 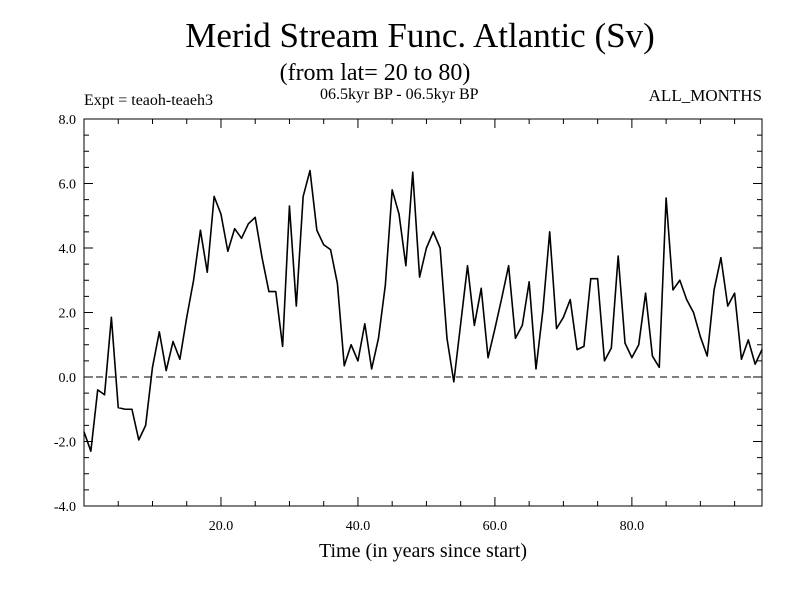 What do you see at coordinates (68, 378) in the screenshot?
I see `y-tick-label: 0.0` at bounding box center [68, 378].